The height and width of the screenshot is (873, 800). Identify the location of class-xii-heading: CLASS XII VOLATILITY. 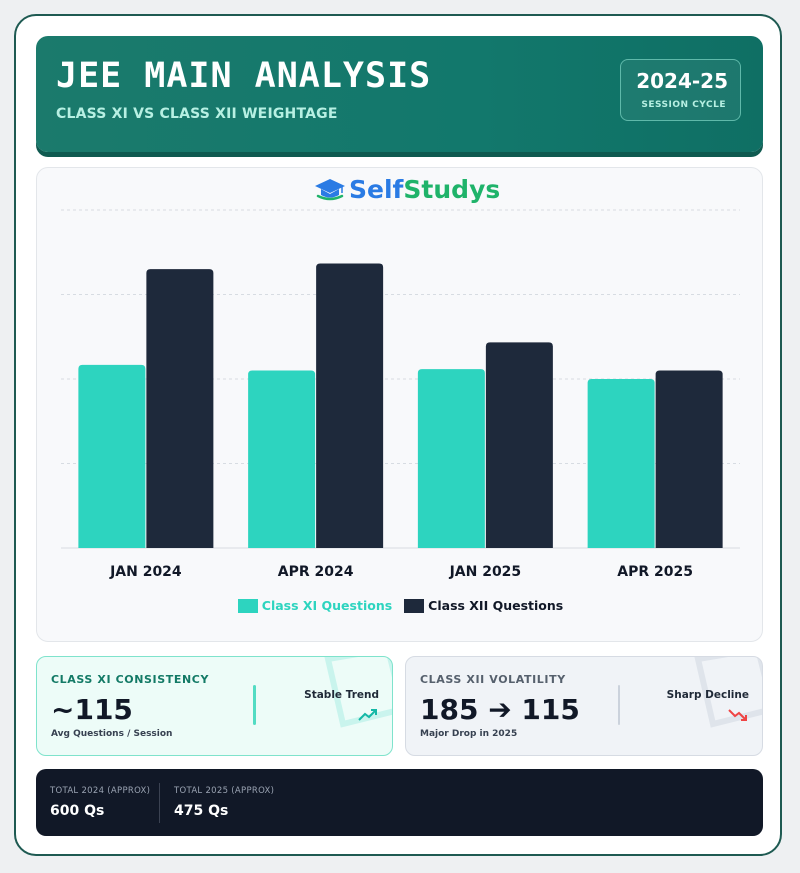
(493, 679).